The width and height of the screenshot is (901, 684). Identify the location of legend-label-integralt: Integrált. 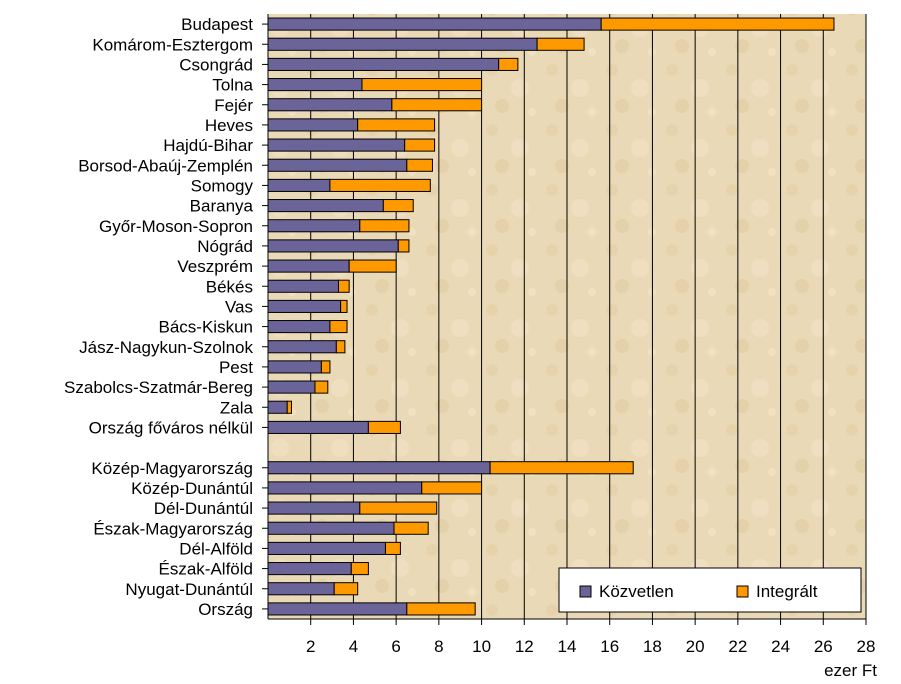
(787, 591).